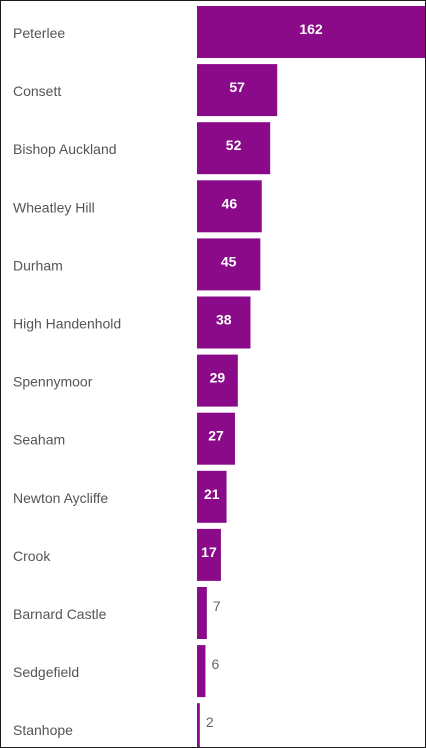  I want to click on value-label-seaham: 27, so click(216, 436).